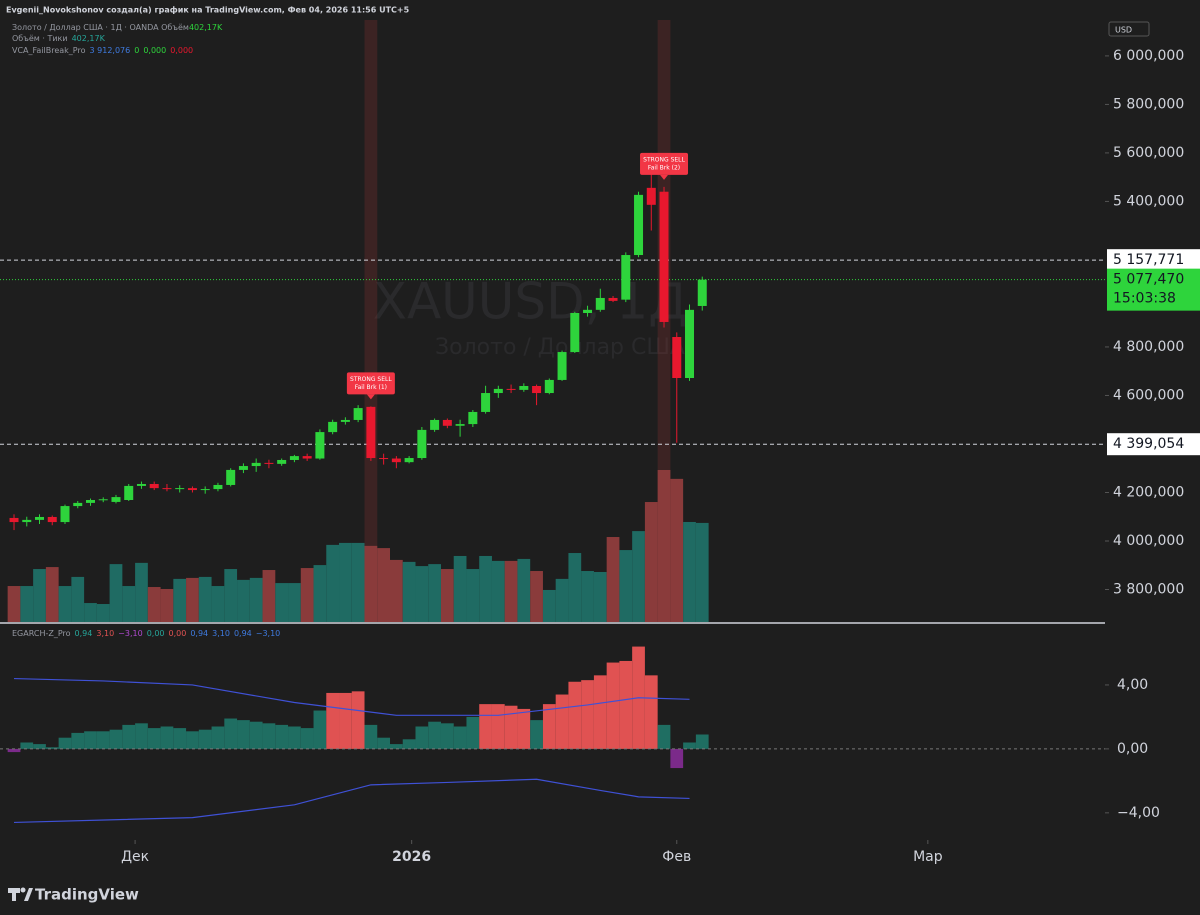 Image resolution: width=1200 pixels, height=915 pixels. I want to click on legend-text: Объём · Тики, so click(40, 38).